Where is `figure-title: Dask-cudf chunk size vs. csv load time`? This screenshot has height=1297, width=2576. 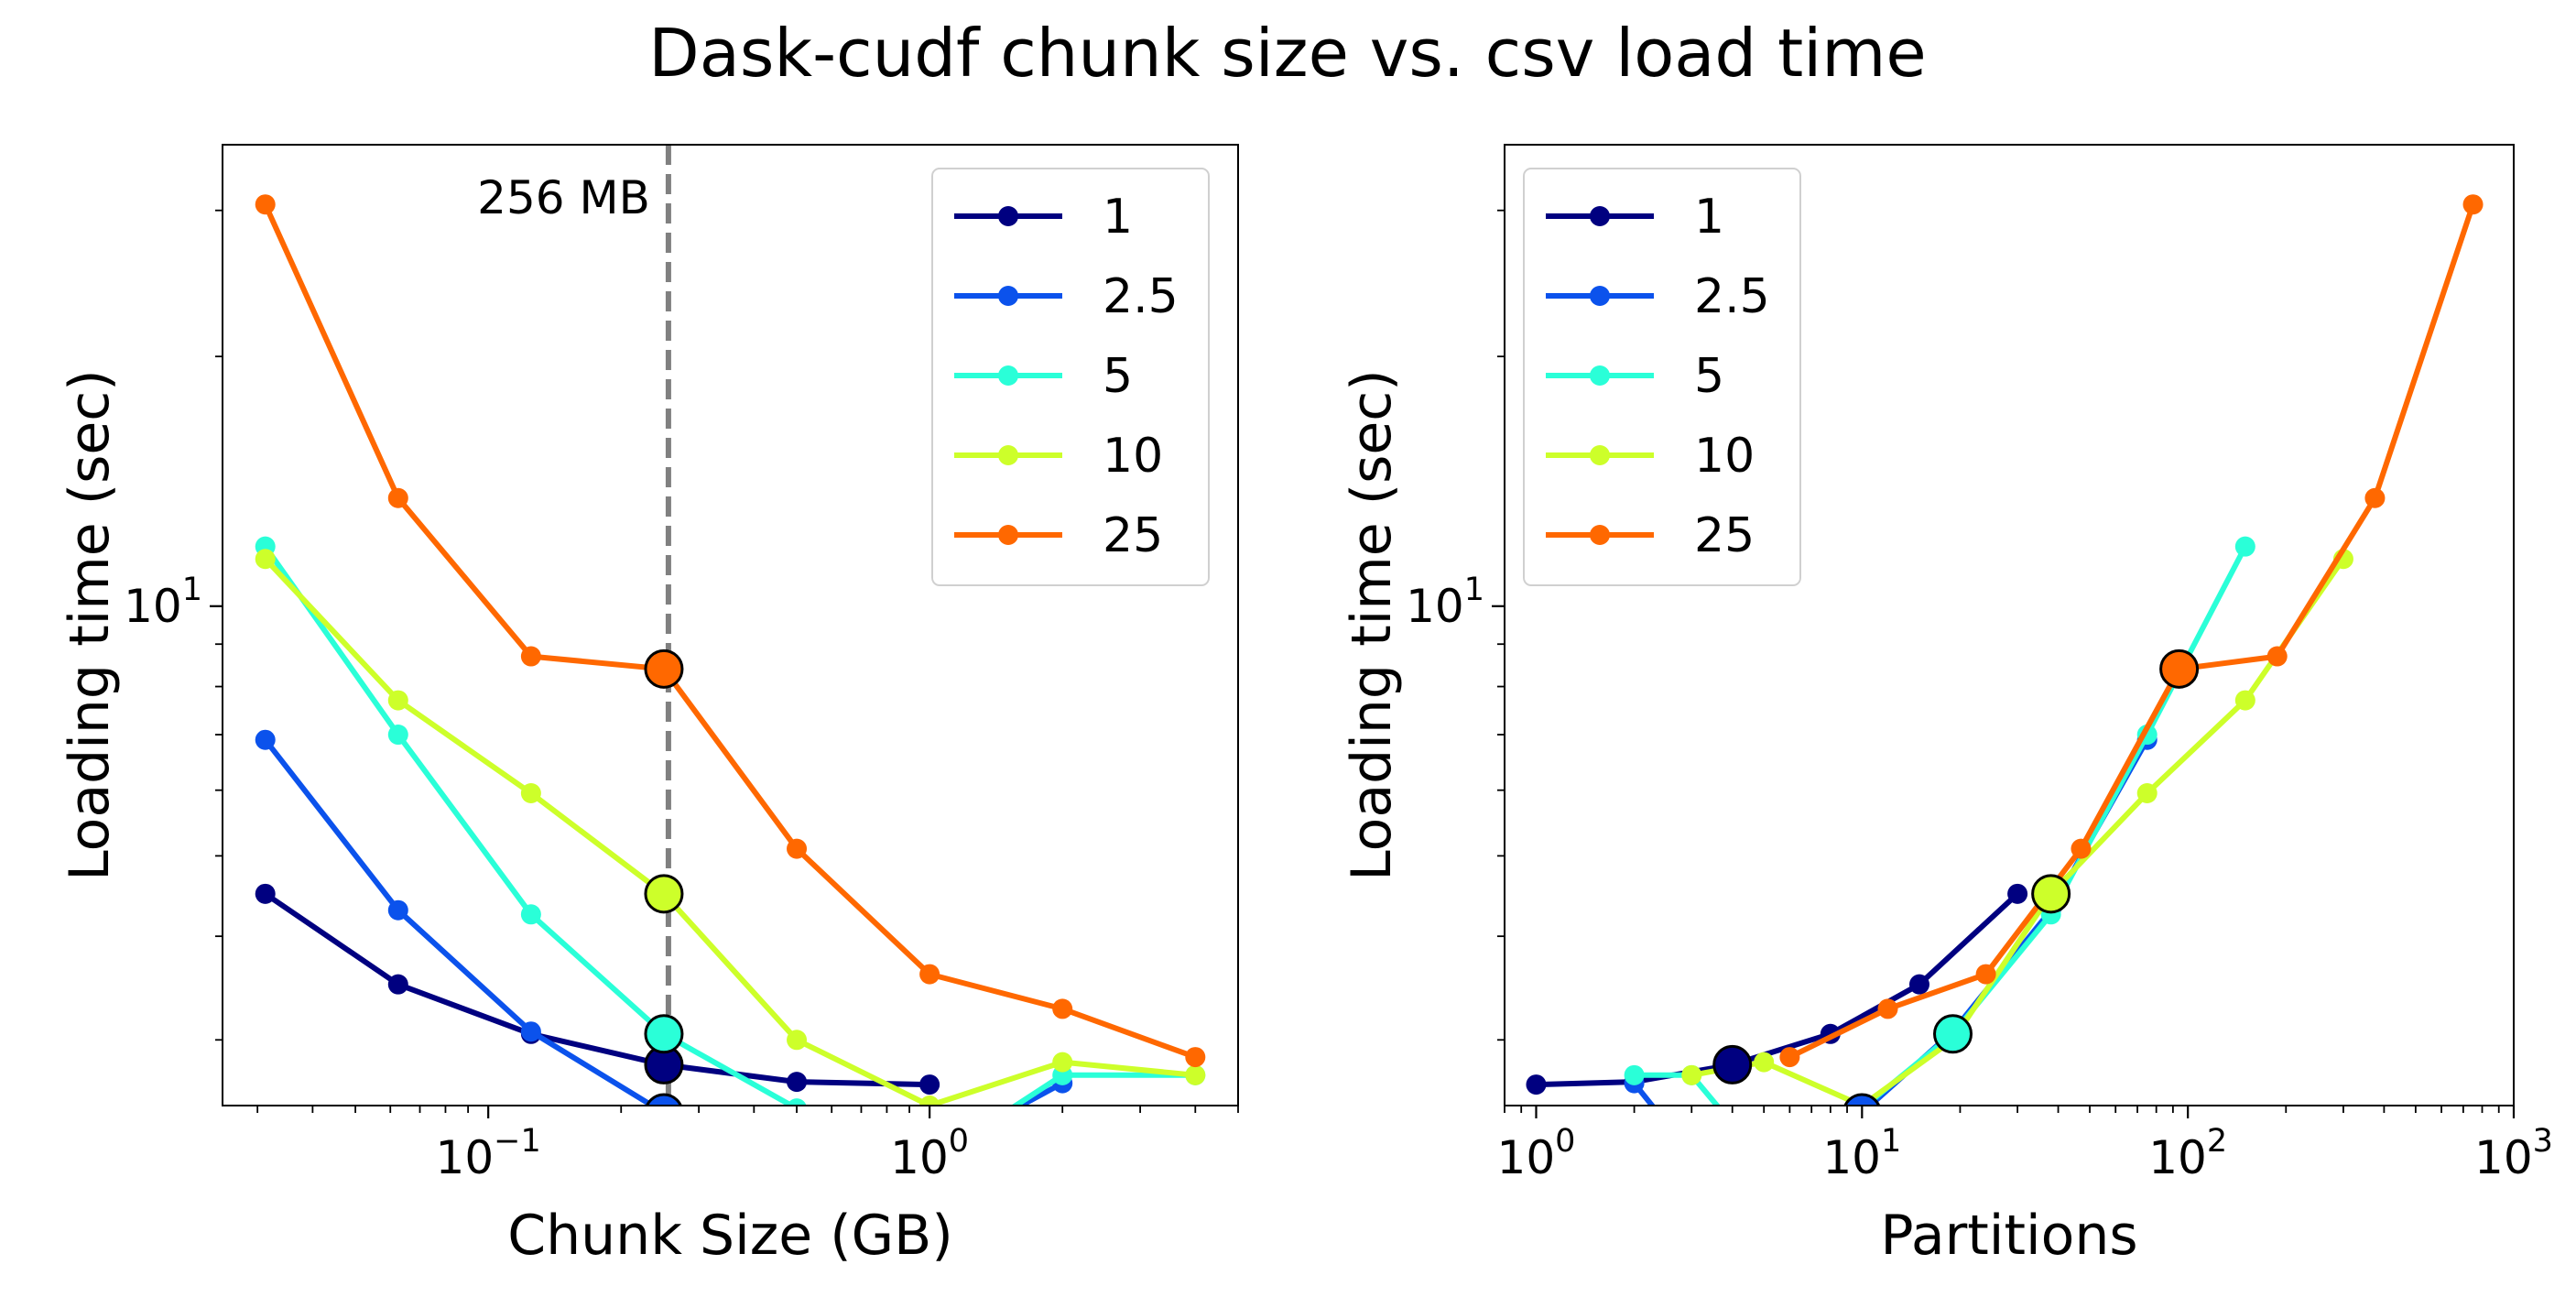 figure-title: Dask-cudf chunk size vs. csv load time is located at coordinates (1287, 53).